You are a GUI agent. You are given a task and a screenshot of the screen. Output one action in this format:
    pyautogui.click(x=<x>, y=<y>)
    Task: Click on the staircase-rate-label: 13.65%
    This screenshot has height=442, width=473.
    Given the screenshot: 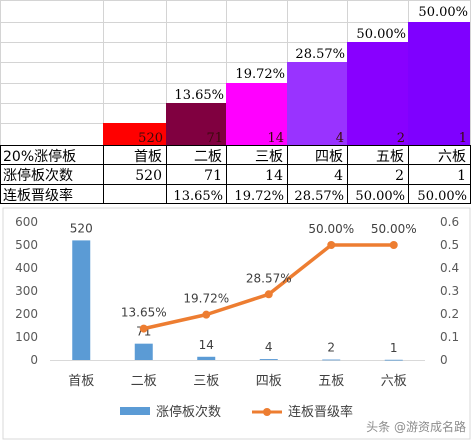 What is the action you would take?
    pyautogui.click(x=199, y=95)
    